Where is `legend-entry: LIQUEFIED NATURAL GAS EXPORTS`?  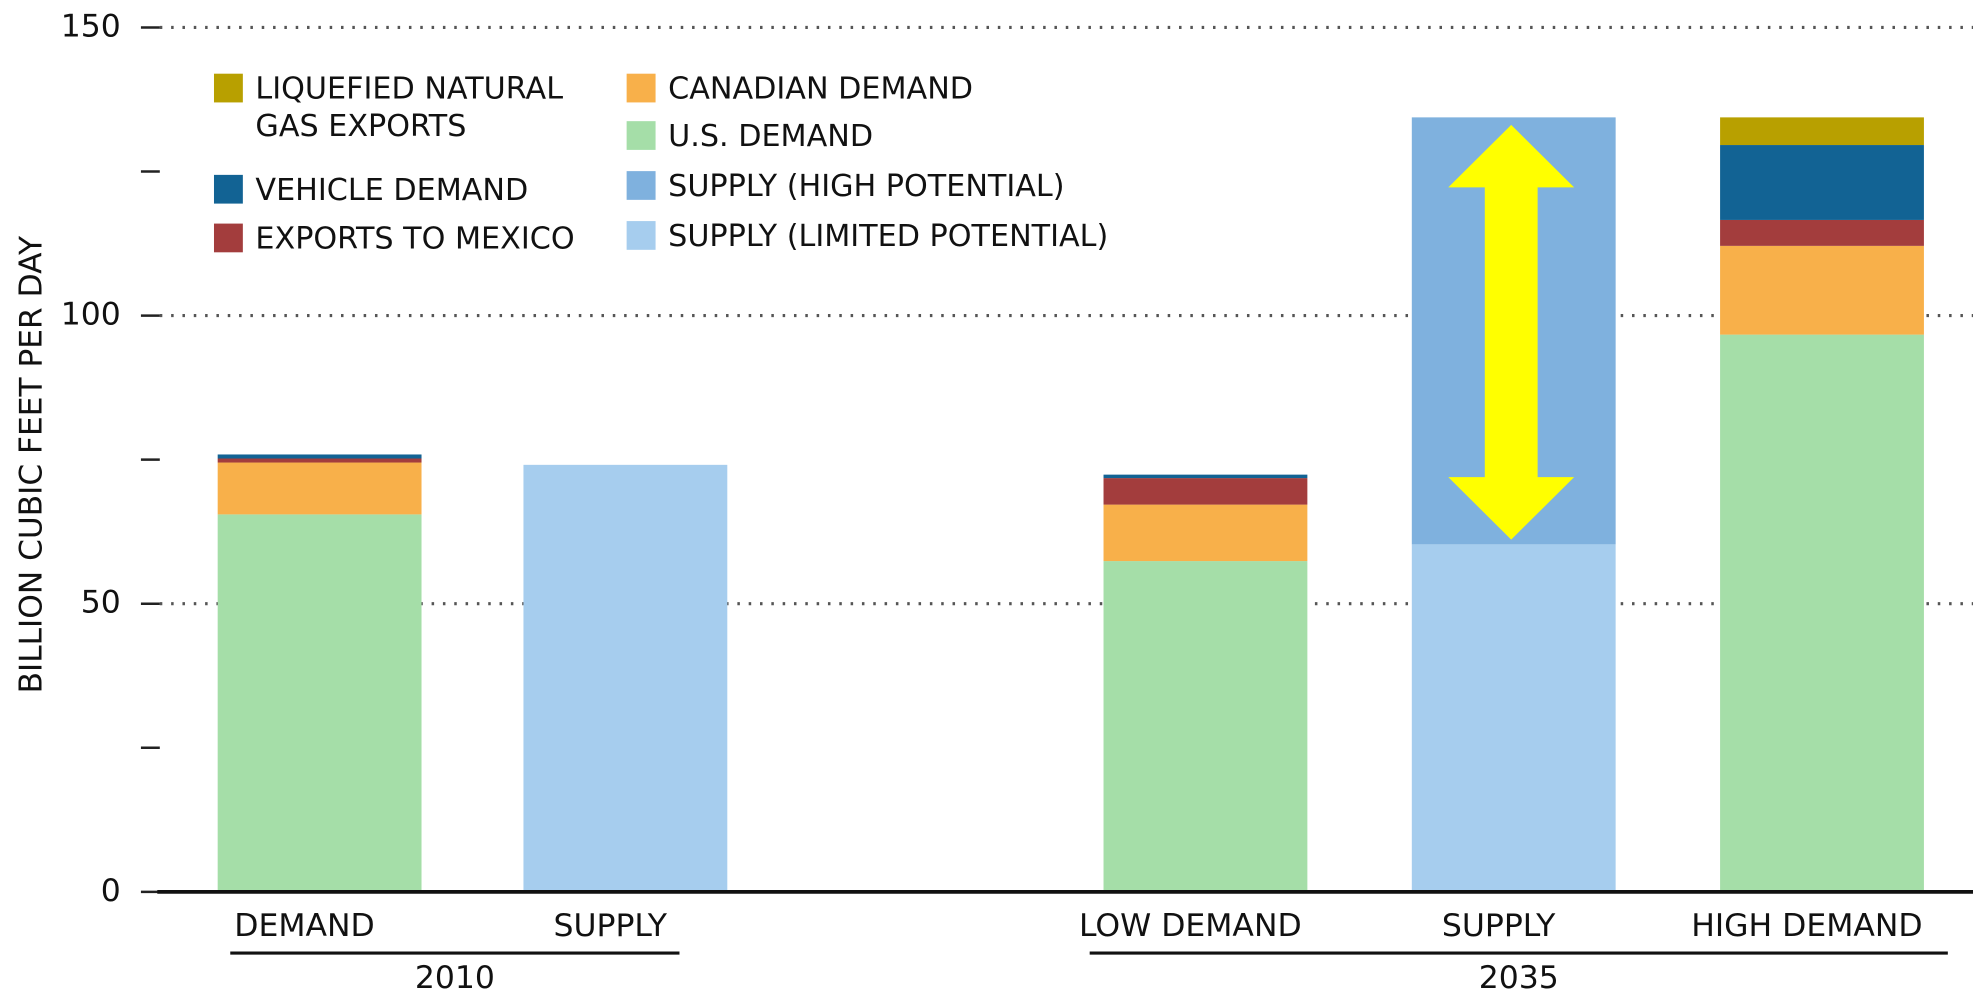
legend-entry: LIQUEFIED NATURAL GAS EXPORTS is located at coordinates (404, 107).